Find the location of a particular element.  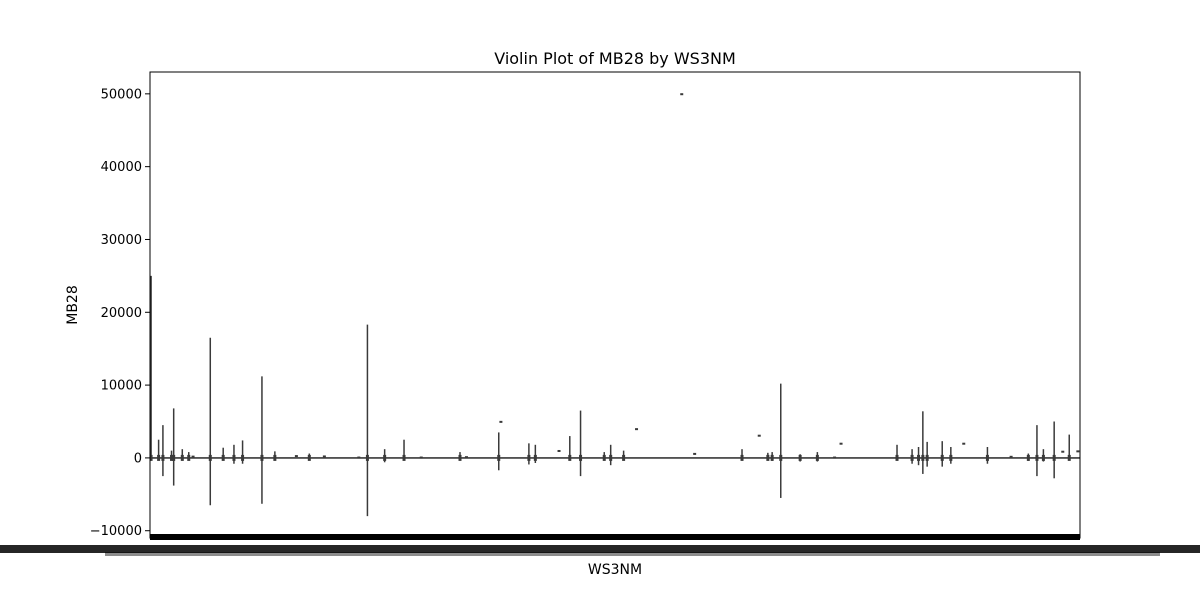

y-tick-label: 0 is located at coordinates (138, 458).